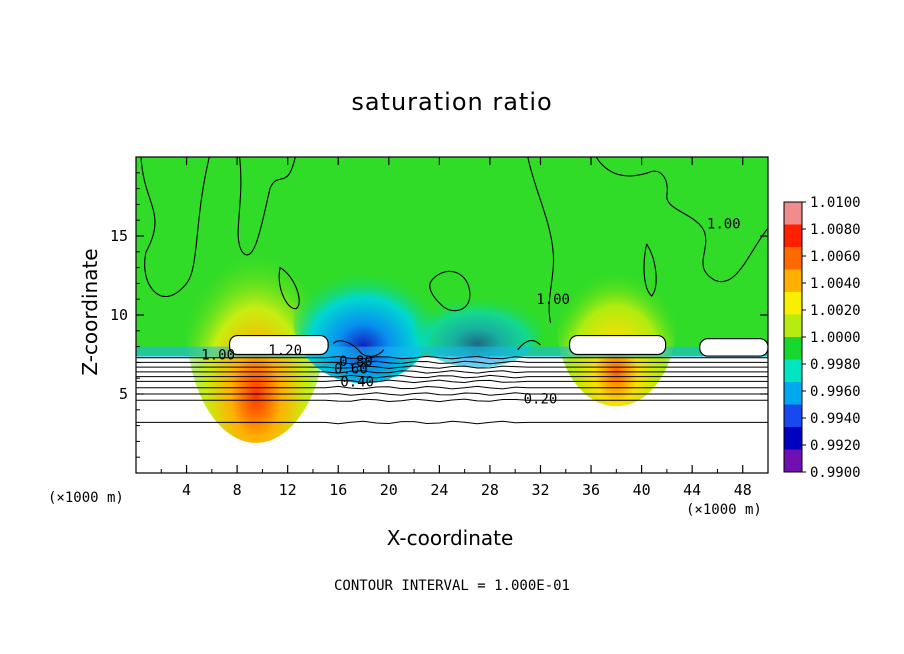 The width and height of the screenshot is (904, 654). What do you see at coordinates (541, 240) in the screenshot?
I see `contour-upper-center-right` at bounding box center [541, 240].